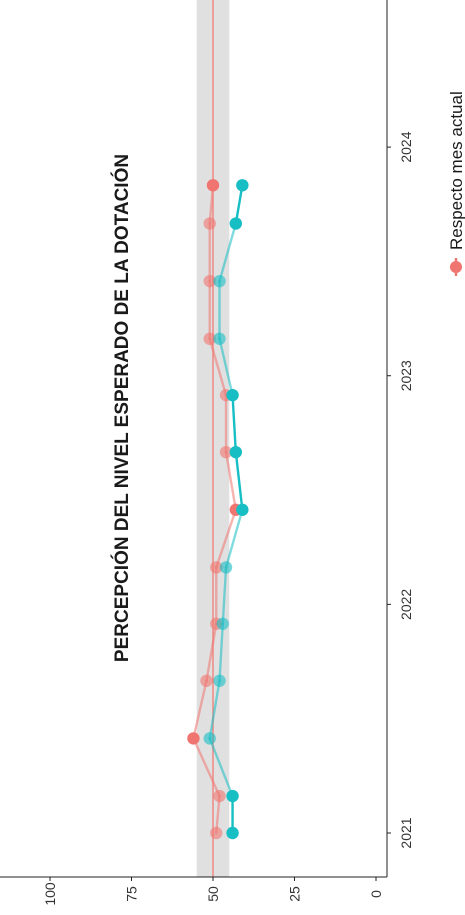 Image resolution: width=465 pixels, height=915 pixels. I want to click on time-tick-label: 2023, so click(406, 375).